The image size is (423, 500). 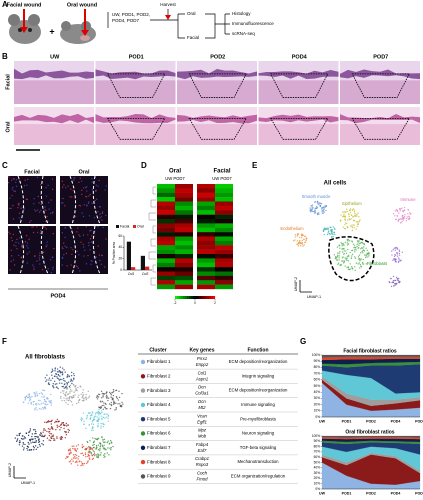 What do you see at coordinates (322, 493) in the screenshot?
I see `x-tick-label: UW` at bounding box center [322, 493].